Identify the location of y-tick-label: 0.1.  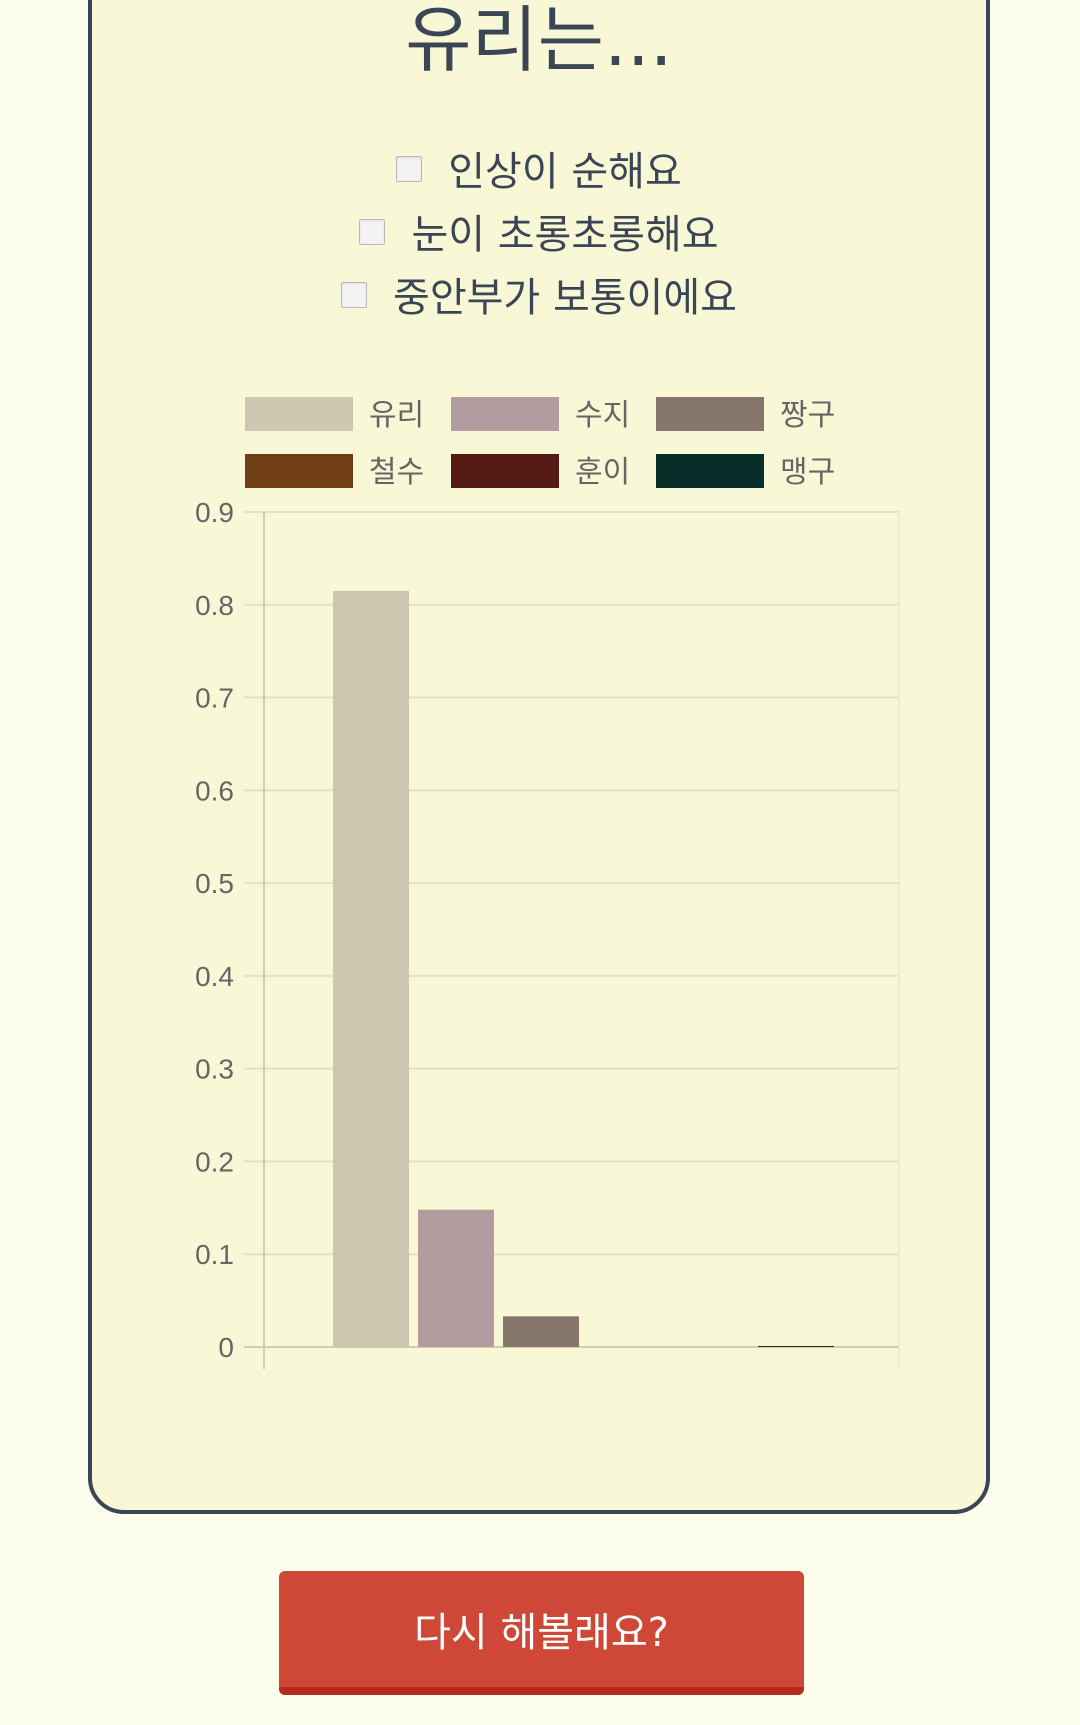
(214, 1254).